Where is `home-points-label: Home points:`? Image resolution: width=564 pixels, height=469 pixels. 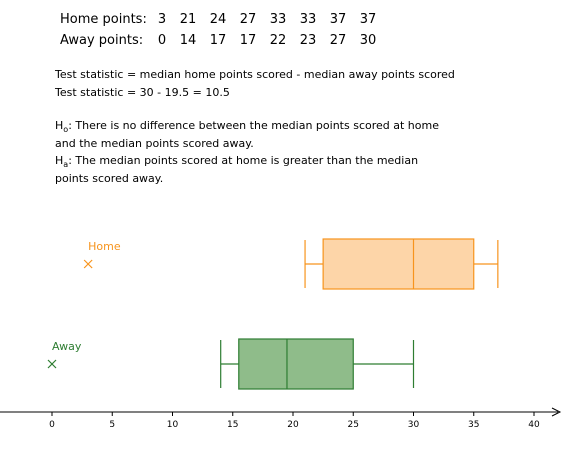 home-points-label: Home points: is located at coordinates (103, 19).